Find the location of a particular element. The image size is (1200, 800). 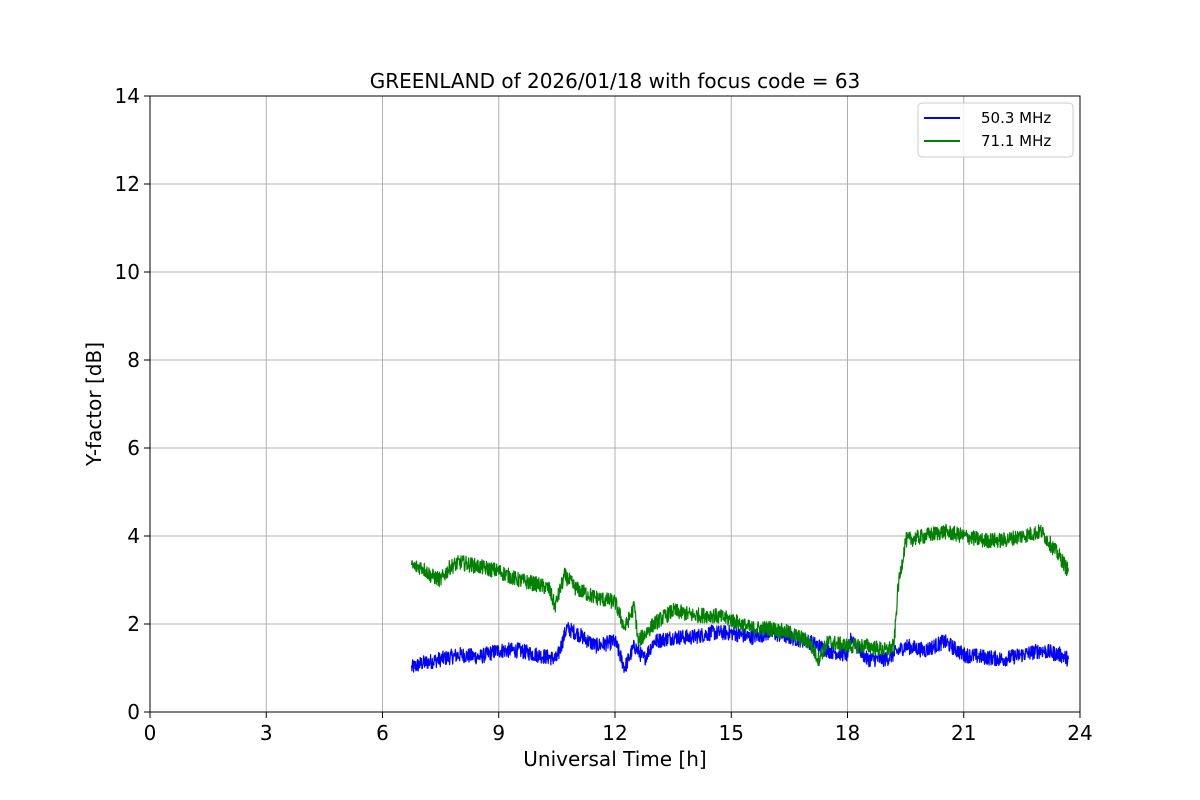

x-axis-label: Universal Time [h] is located at coordinates (614, 759).